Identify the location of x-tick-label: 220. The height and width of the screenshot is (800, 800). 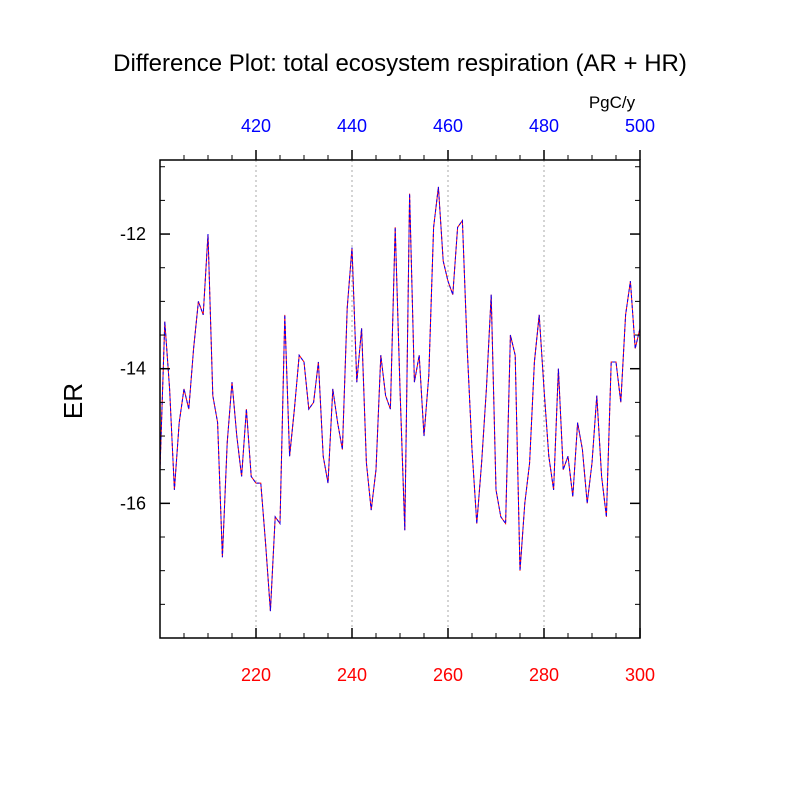
(256, 675).